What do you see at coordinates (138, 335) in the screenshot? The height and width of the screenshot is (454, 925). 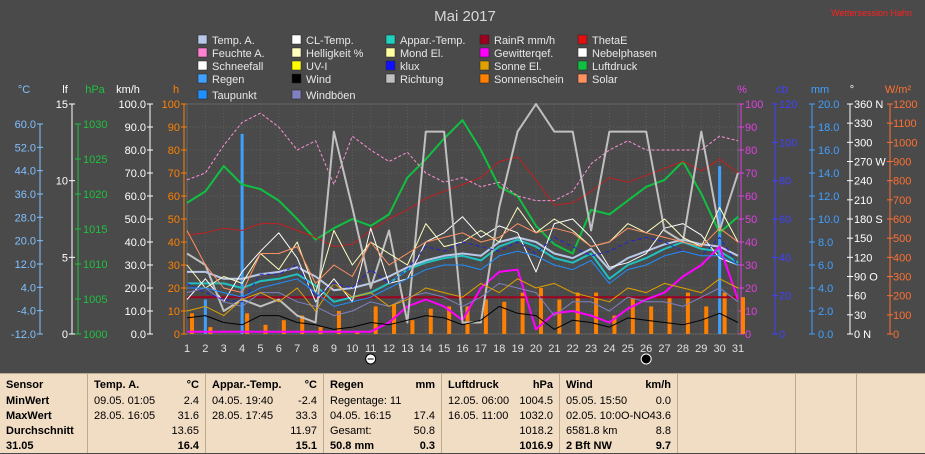 I see `kmh-tick-label: 0.0` at bounding box center [138, 335].